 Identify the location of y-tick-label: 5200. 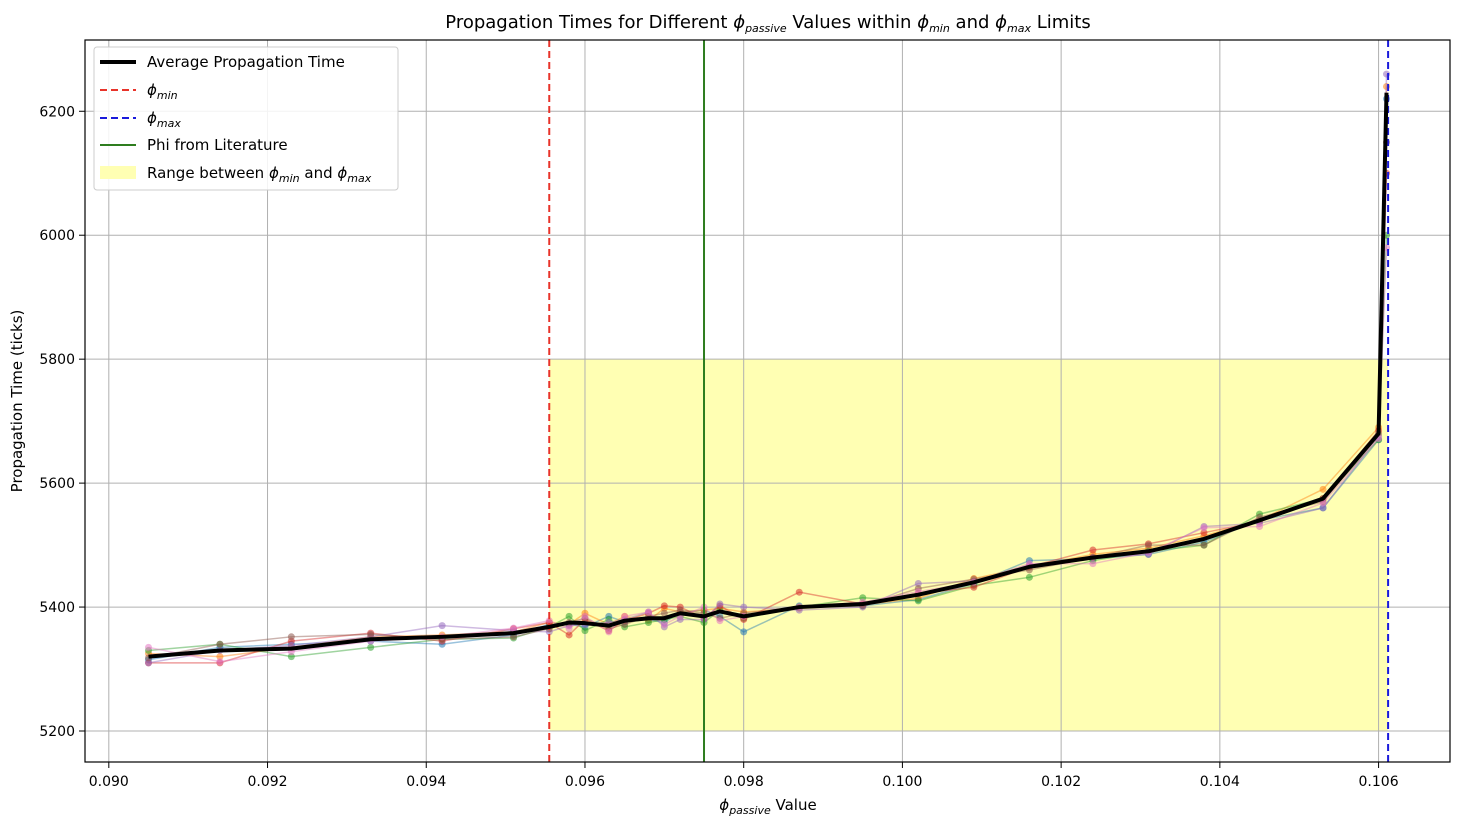
(57, 732).